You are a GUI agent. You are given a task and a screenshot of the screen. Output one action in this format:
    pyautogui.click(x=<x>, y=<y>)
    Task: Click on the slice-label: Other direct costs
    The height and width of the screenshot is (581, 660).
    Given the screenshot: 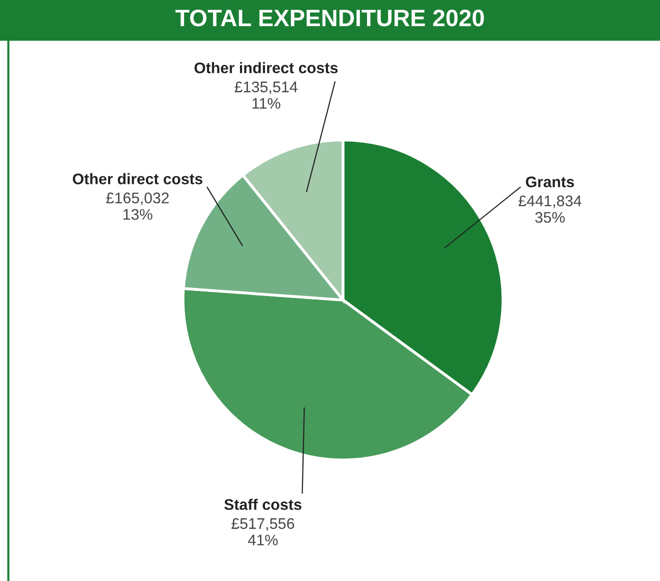 What is the action you would take?
    pyautogui.click(x=137, y=178)
    